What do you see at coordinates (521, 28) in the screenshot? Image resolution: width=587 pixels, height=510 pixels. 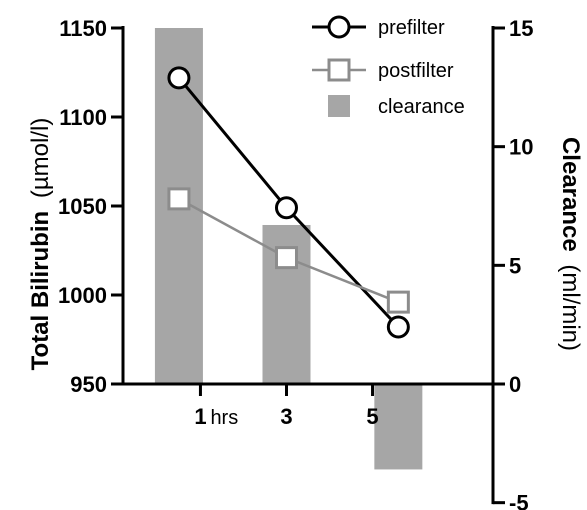 I see `right-tick-label: 15` at bounding box center [521, 28].